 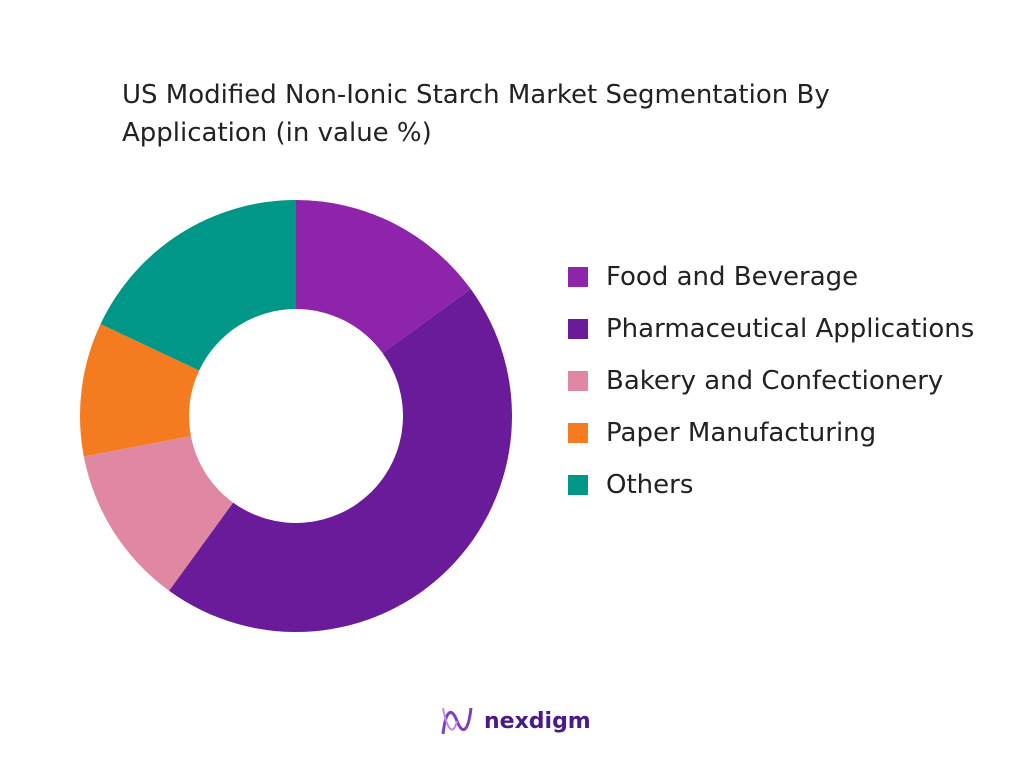 What do you see at coordinates (793, 485) in the screenshot?
I see `legend-item: Others` at bounding box center [793, 485].